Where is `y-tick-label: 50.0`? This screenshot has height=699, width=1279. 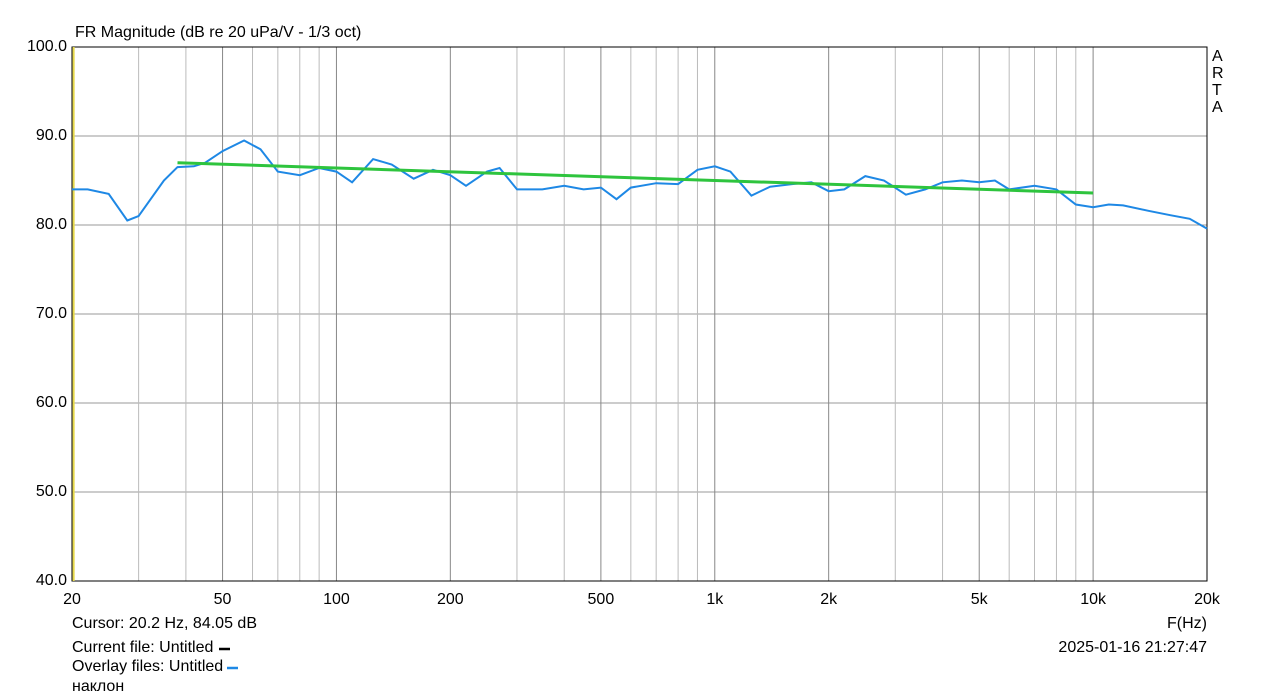 y-tick-label: 50.0 is located at coordinates (51, 491).